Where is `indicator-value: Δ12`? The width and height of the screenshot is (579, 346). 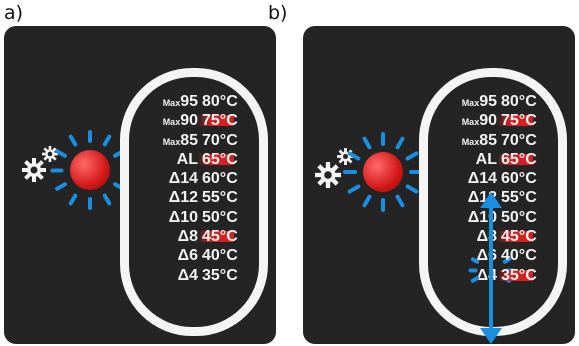
indicator-value: Δ12 is located at coordinates (183, 198).